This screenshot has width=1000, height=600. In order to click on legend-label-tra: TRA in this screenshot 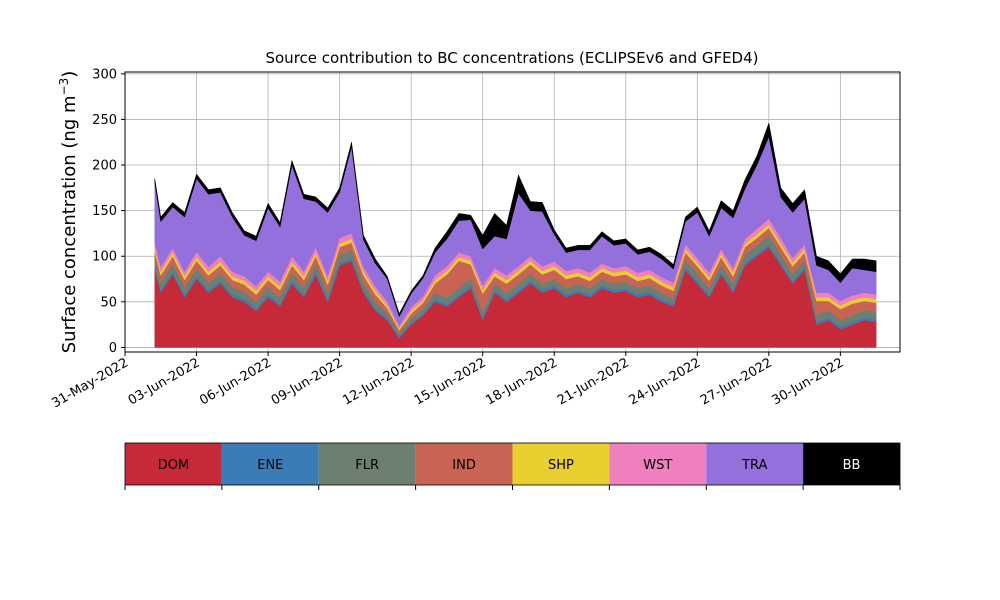, I will do `click(754, 465)`.